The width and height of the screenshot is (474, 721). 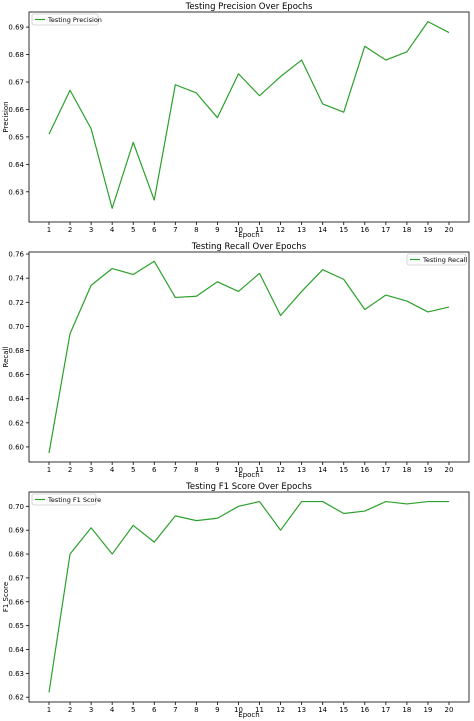 I want to click on y-tick-label: 0.60, so click(x=16, y=447).